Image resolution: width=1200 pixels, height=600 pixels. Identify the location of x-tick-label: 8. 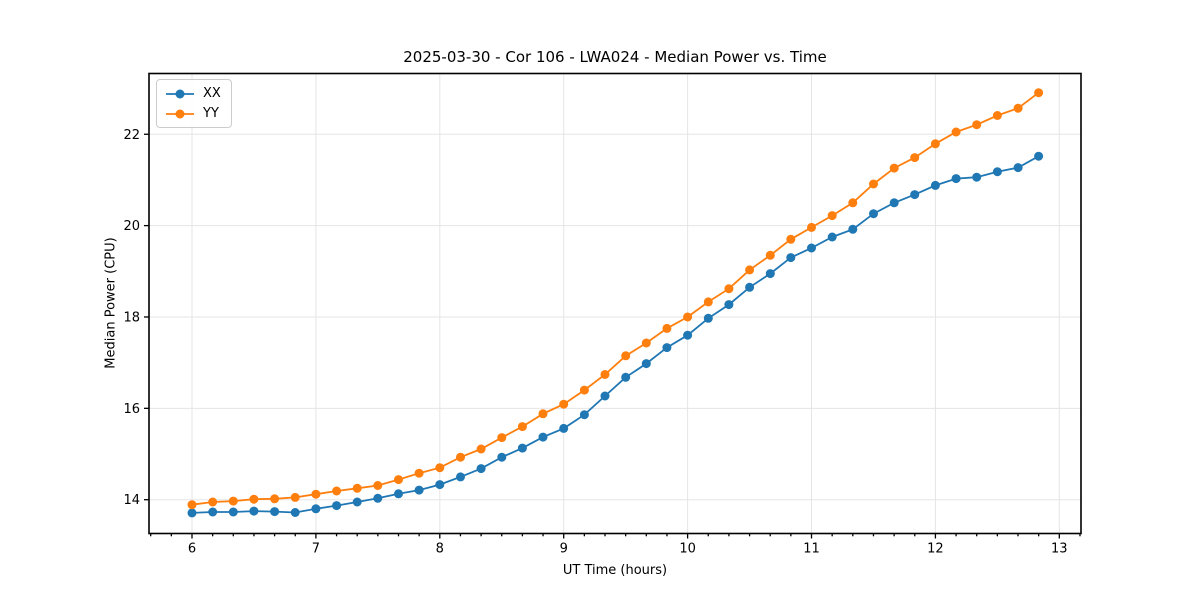
(440, 549).